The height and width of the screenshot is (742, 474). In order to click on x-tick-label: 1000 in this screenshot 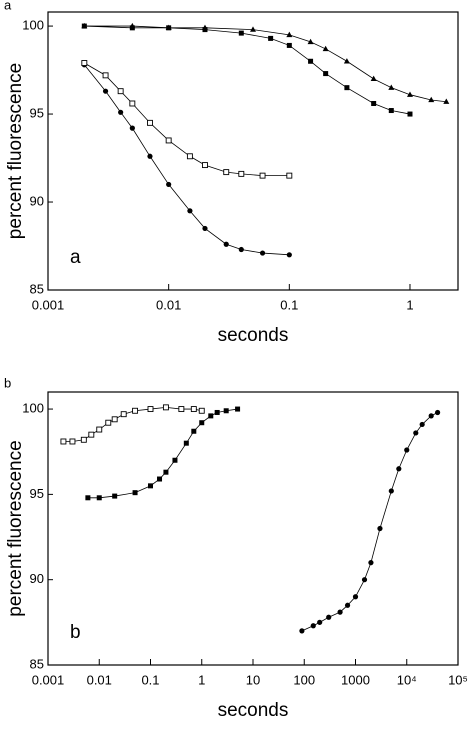, I will do `click(355, 679)`.